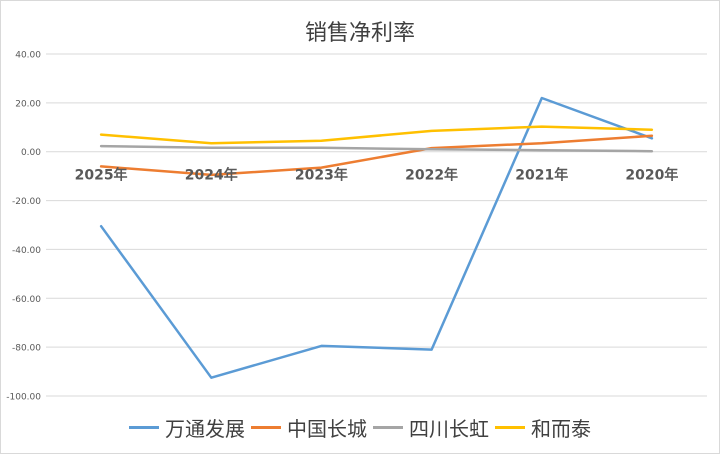 This screenshot has height=454, width=720. What do you see at coordinates (26, 202) in the screenshot?
I see `y-tick-label: -20.00` at bounding box center [26, 202].